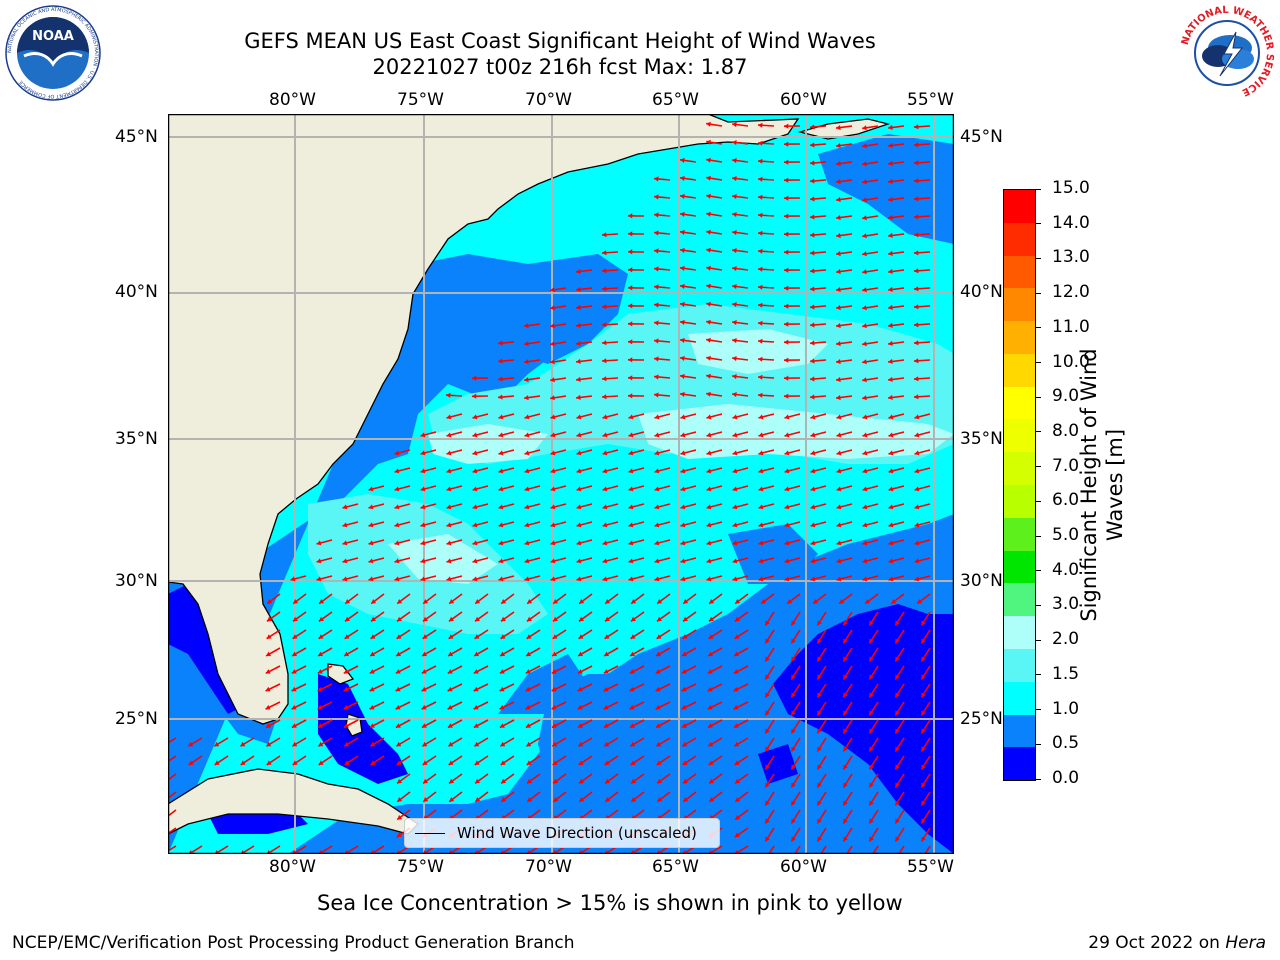 The width and height of the screenshot is (1280, 960). Describe the element at coordinates (1019, 600) in the screenshot. I see `colorbar-swatch` at that location.